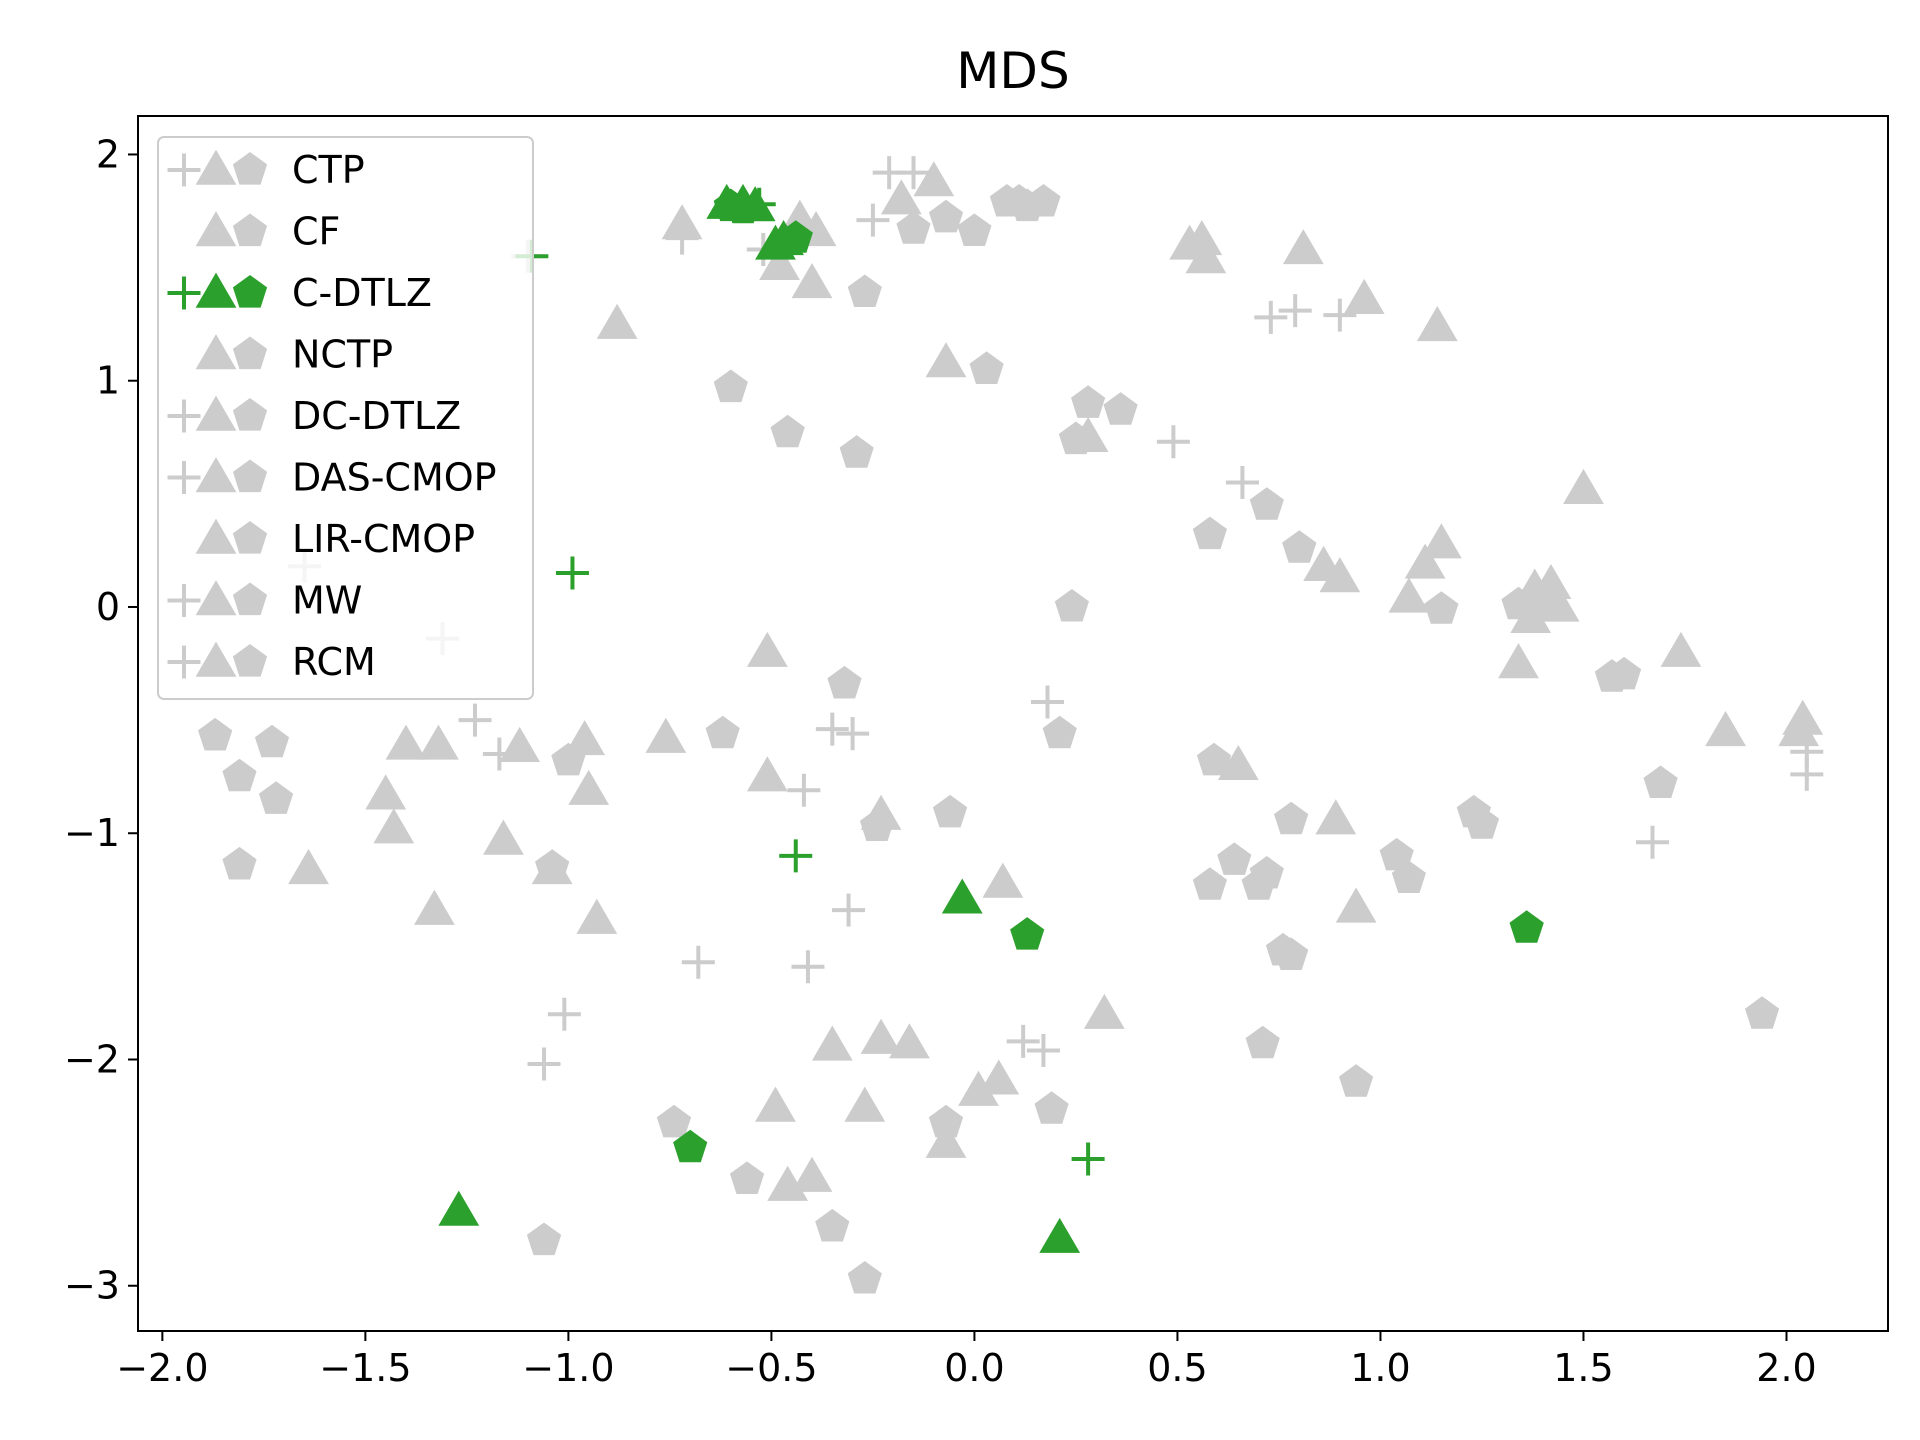 Image resolution: width=1920 pixels, height=1440 pixels. I want to click on x-axis: −2.0 −1.5 −1.0 −0.5 0.0 0.5 1.0 1.5 2.0, so click(966, 1360).